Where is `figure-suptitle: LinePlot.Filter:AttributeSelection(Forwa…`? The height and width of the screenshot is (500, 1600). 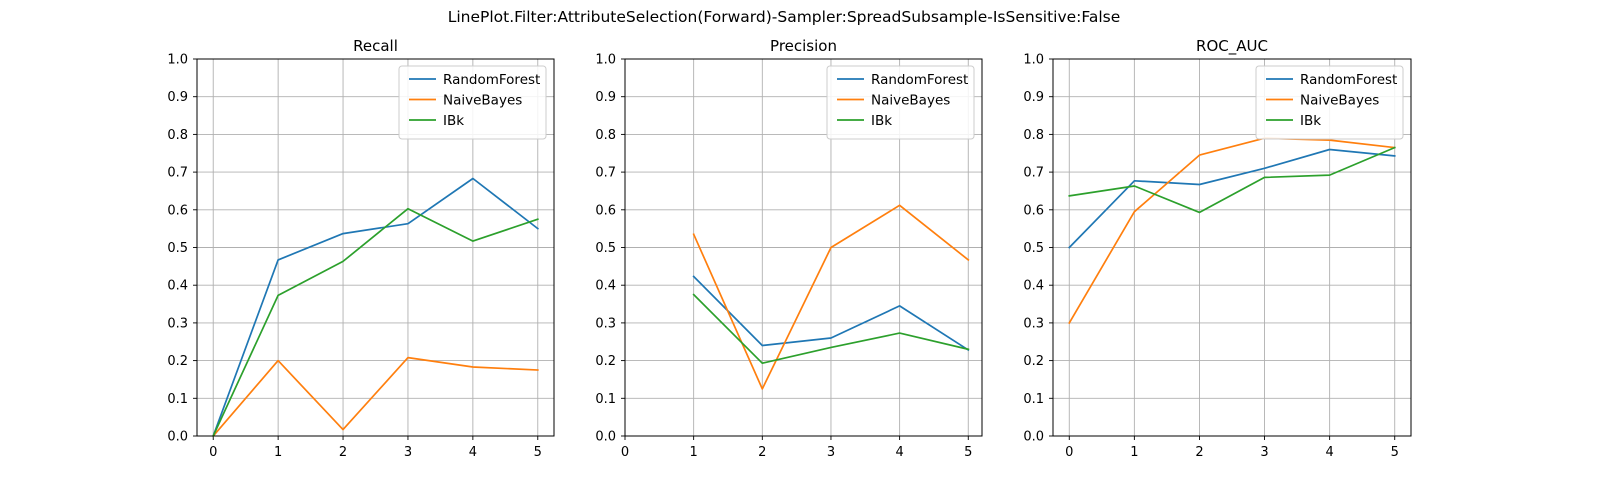 figure-suptitle: LinePlot.Filter:AttributeSelection(Forwa… is located at coordinates (784, 17).